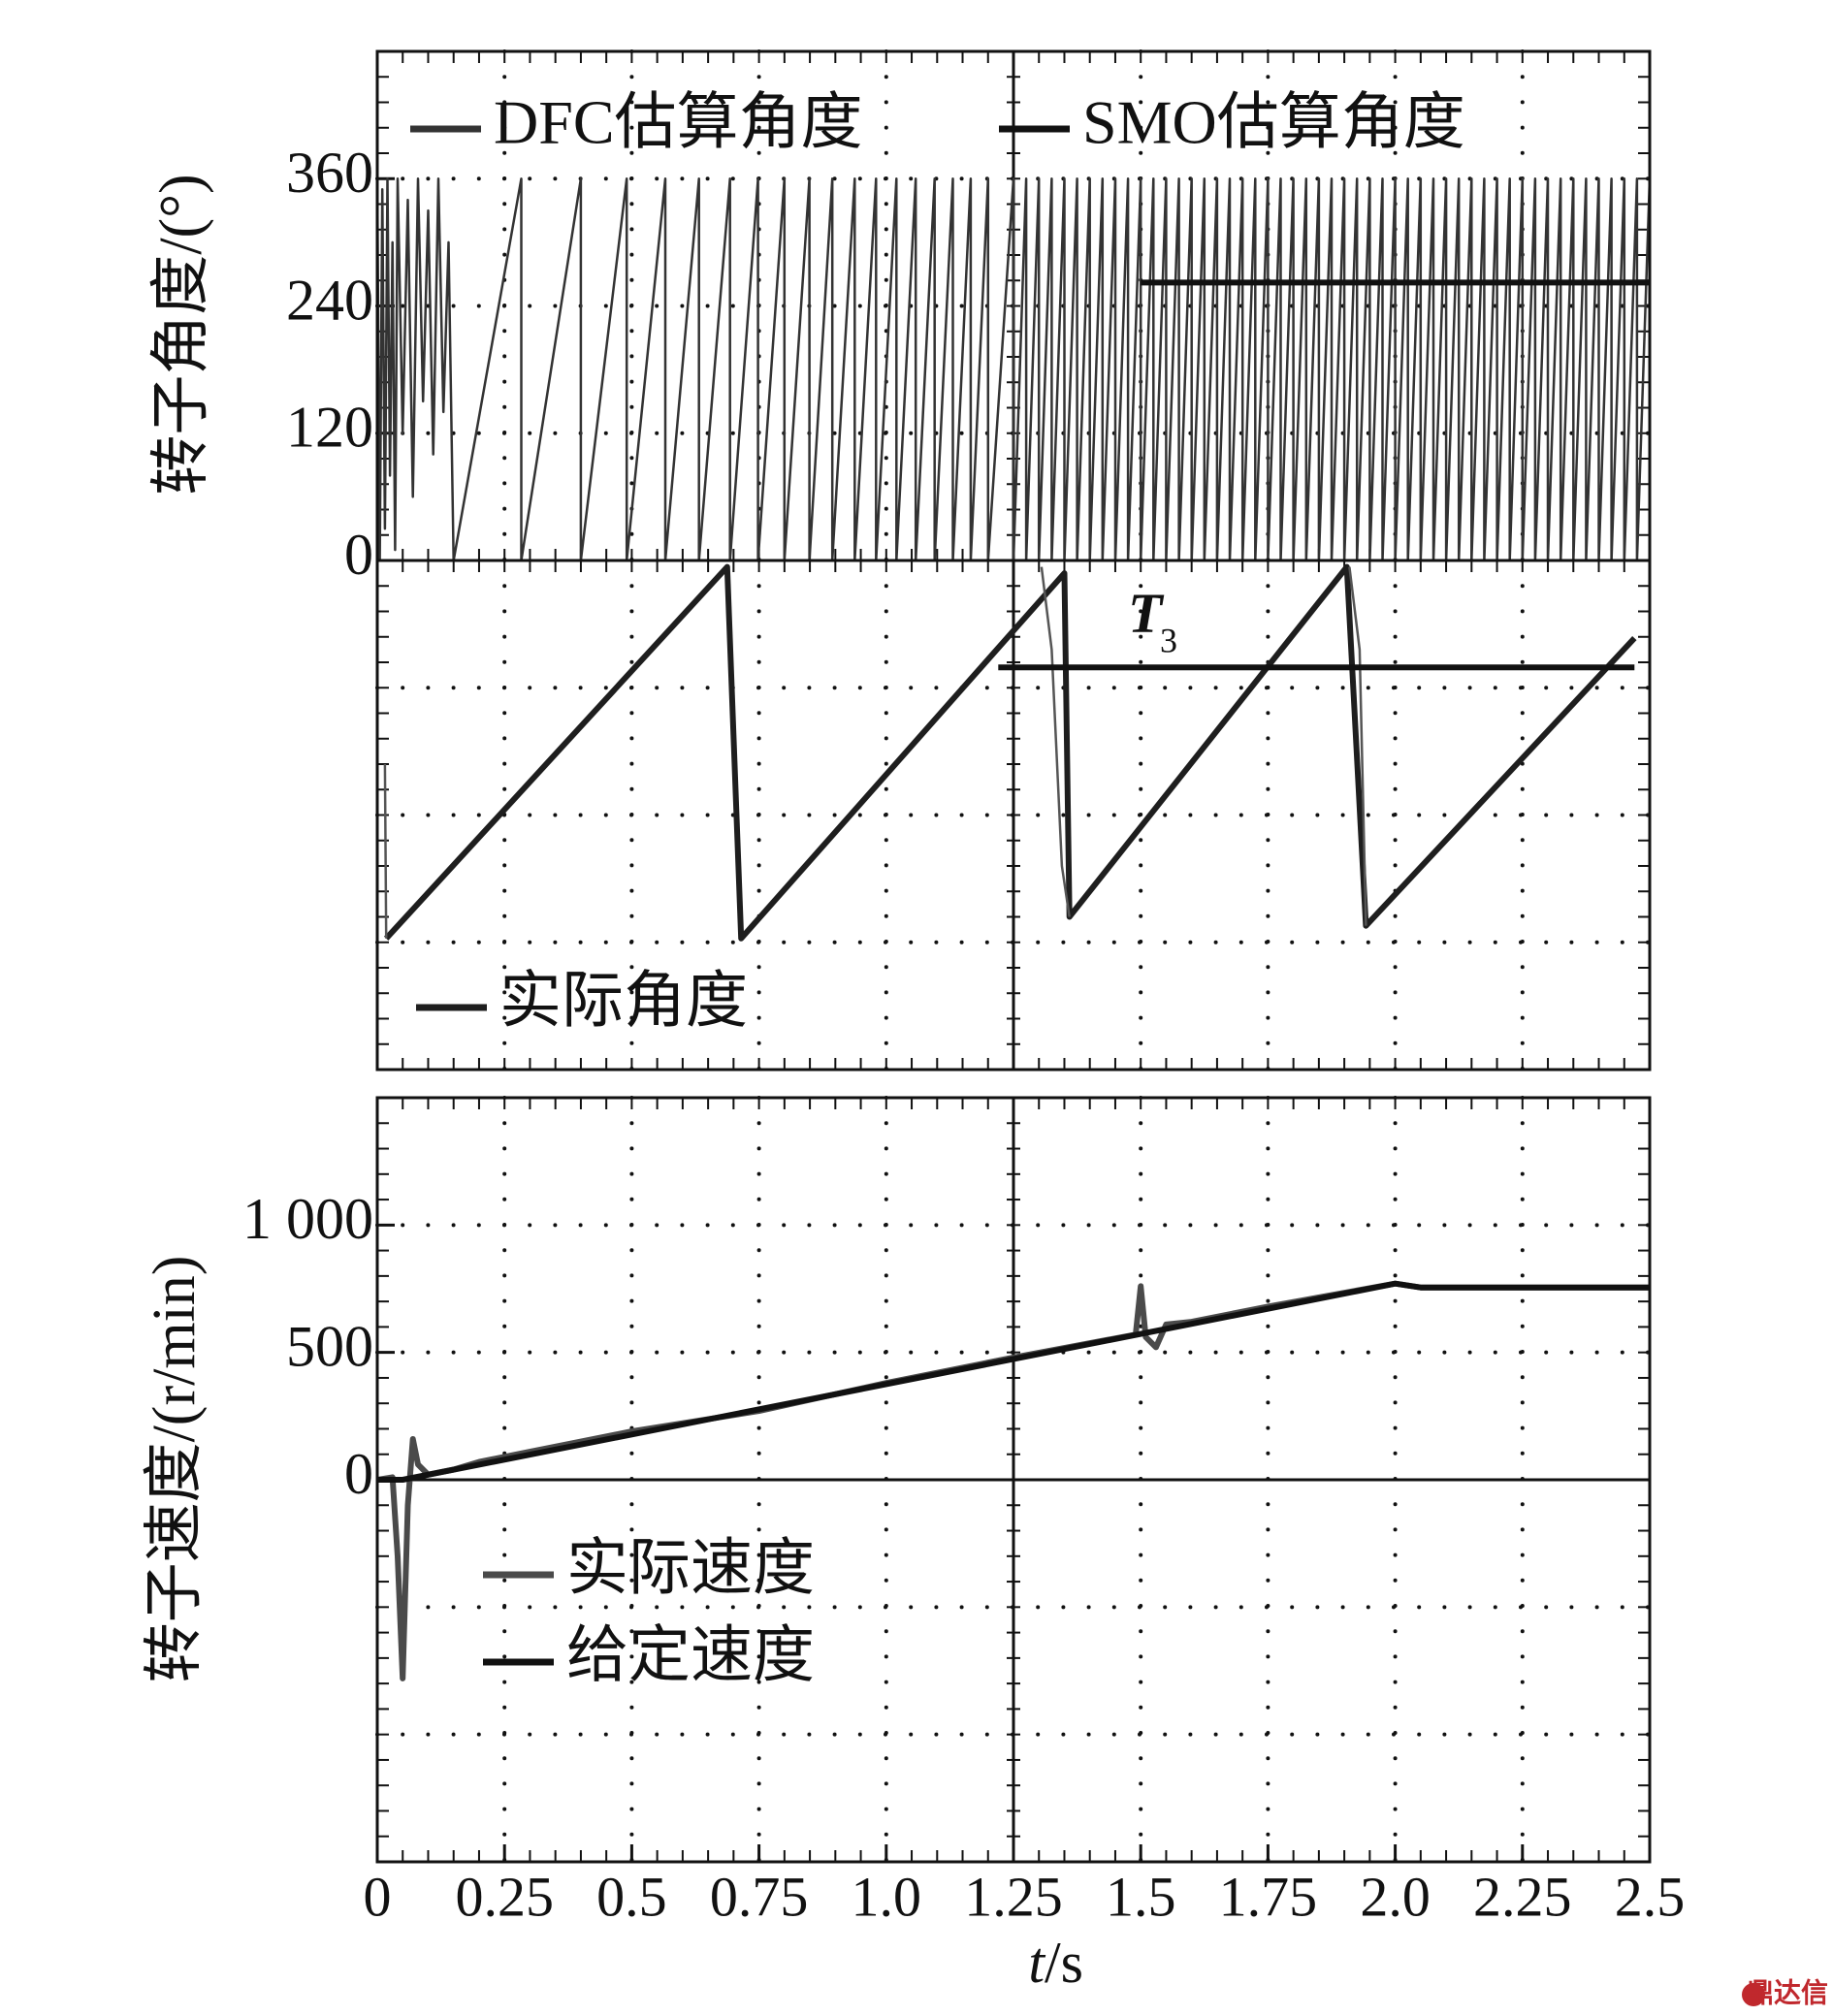 This screenshot has width=1833, height=2016. I want to click on annotation-subscript: 3, so click(1168, 640).